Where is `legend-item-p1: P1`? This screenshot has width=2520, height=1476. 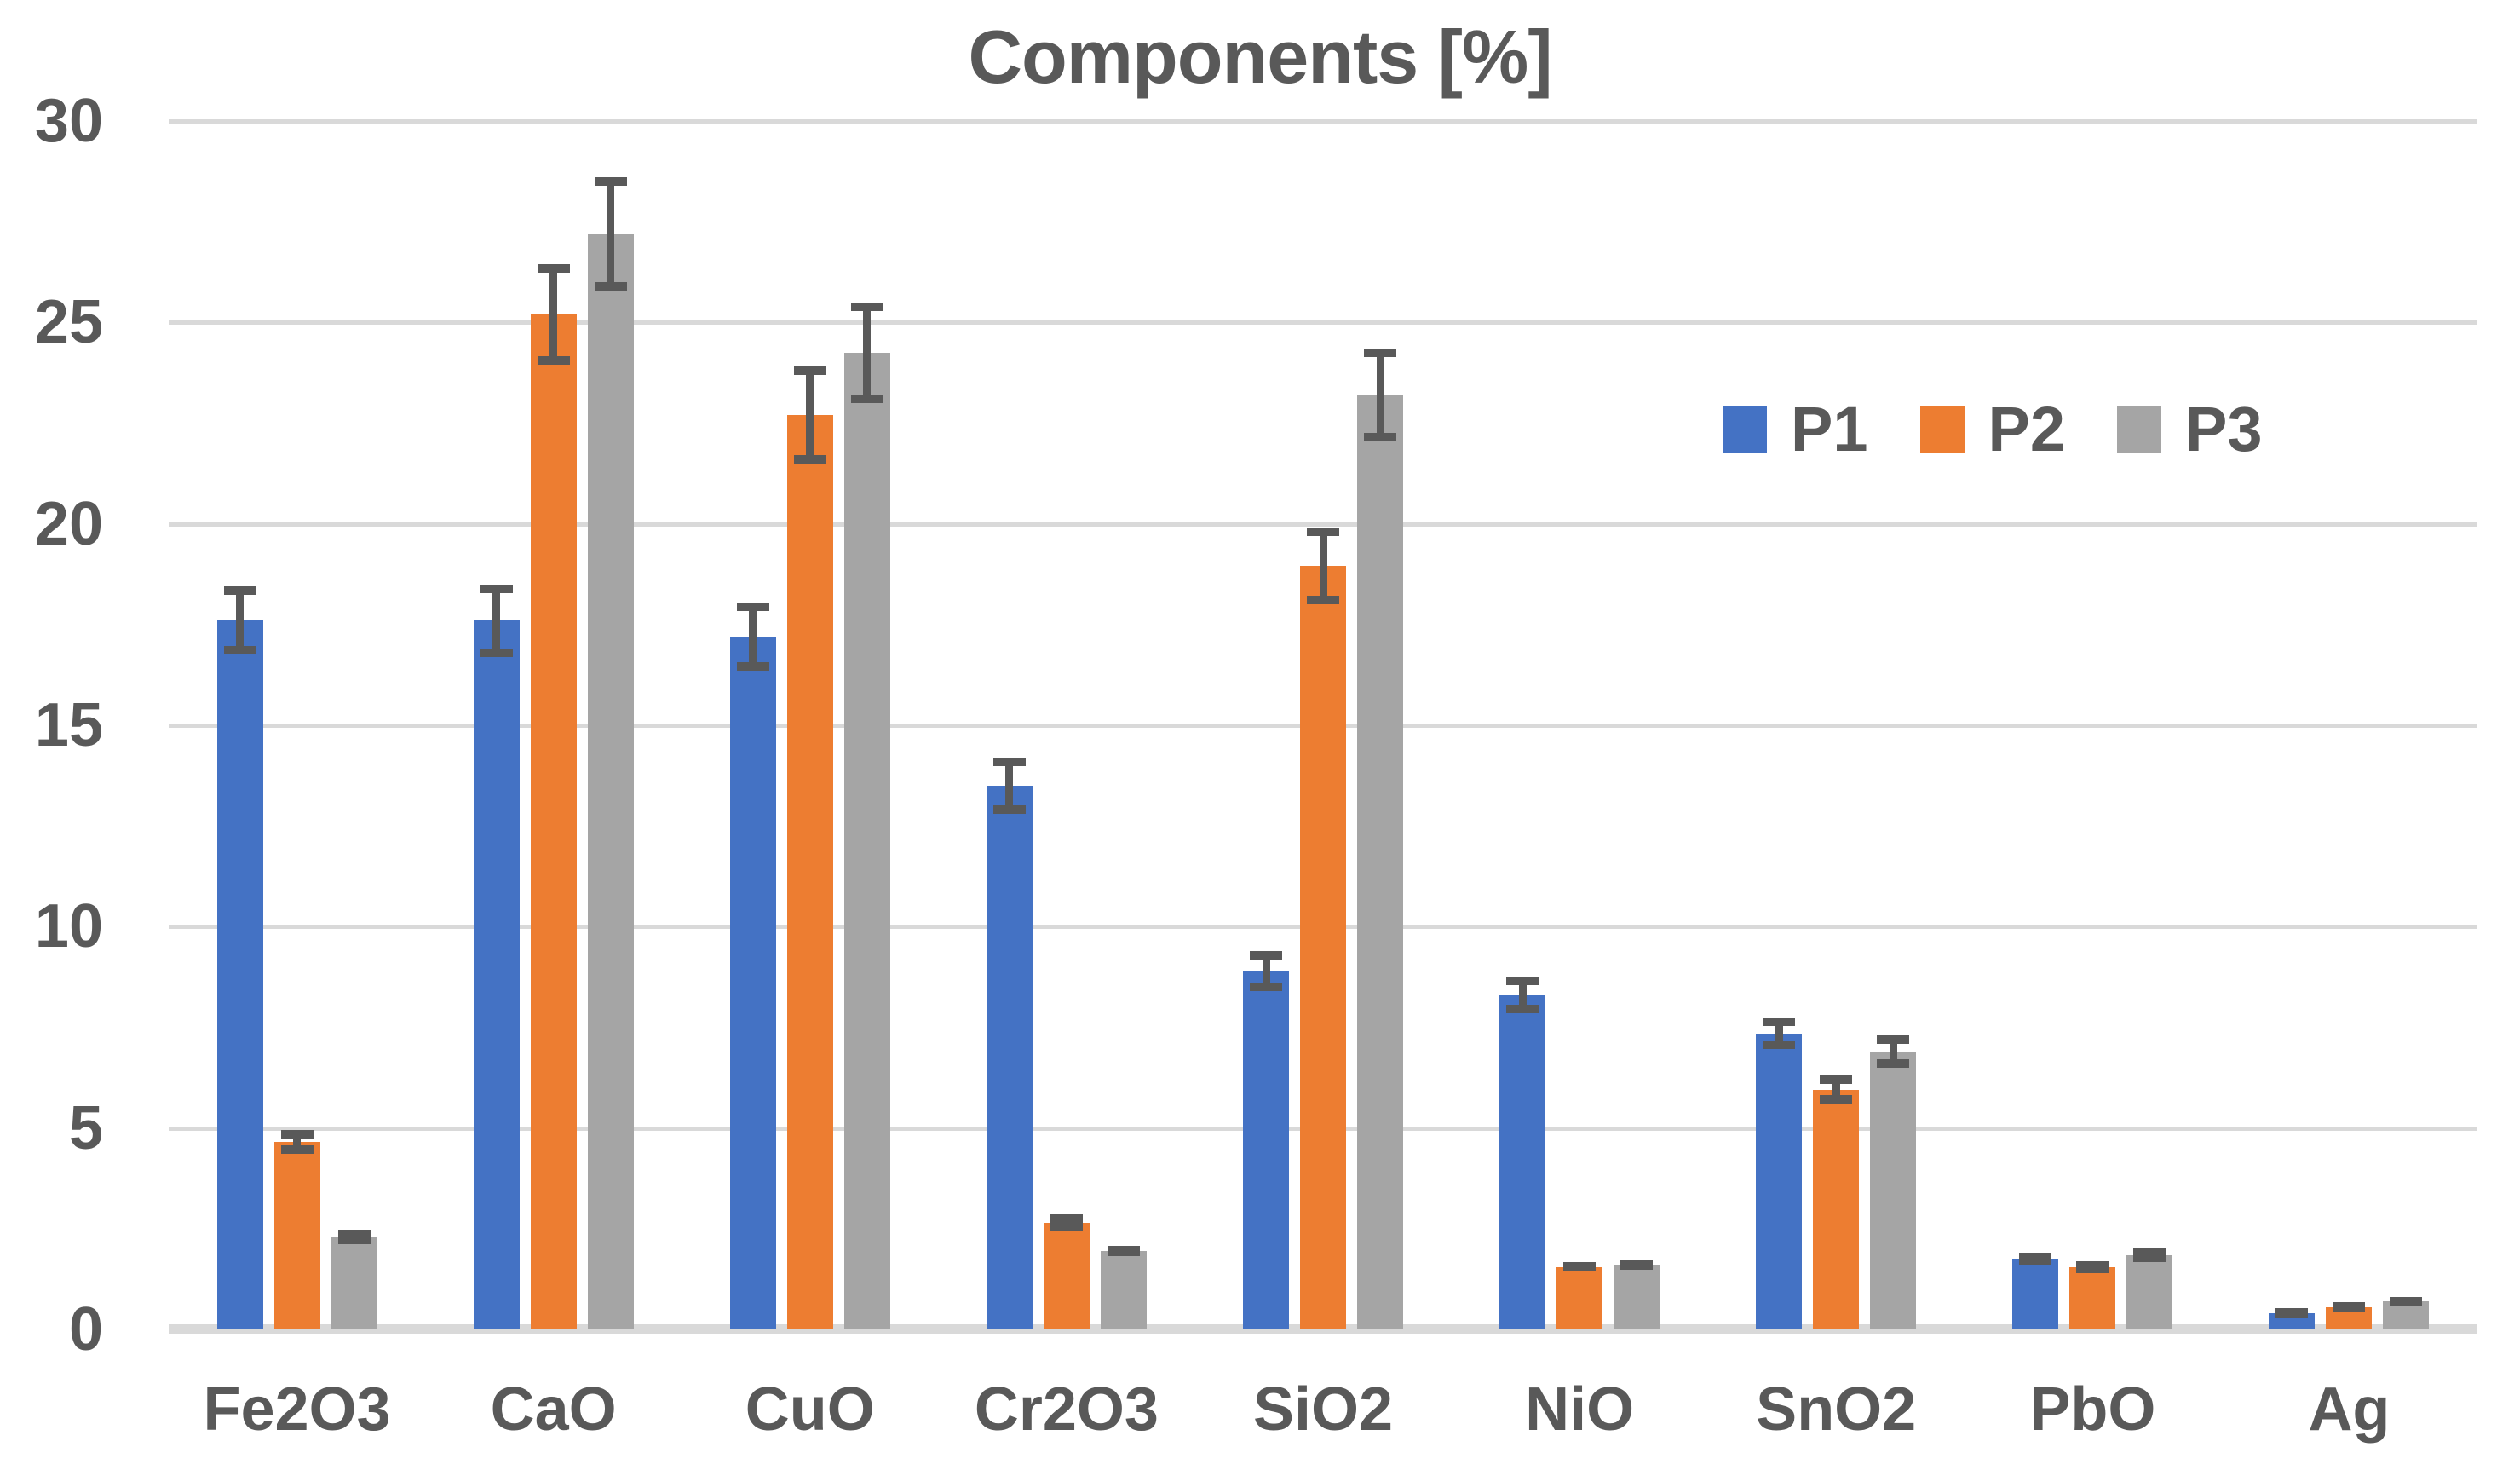
legend-item-p1: P1 is located at coordinates (1796, 429).